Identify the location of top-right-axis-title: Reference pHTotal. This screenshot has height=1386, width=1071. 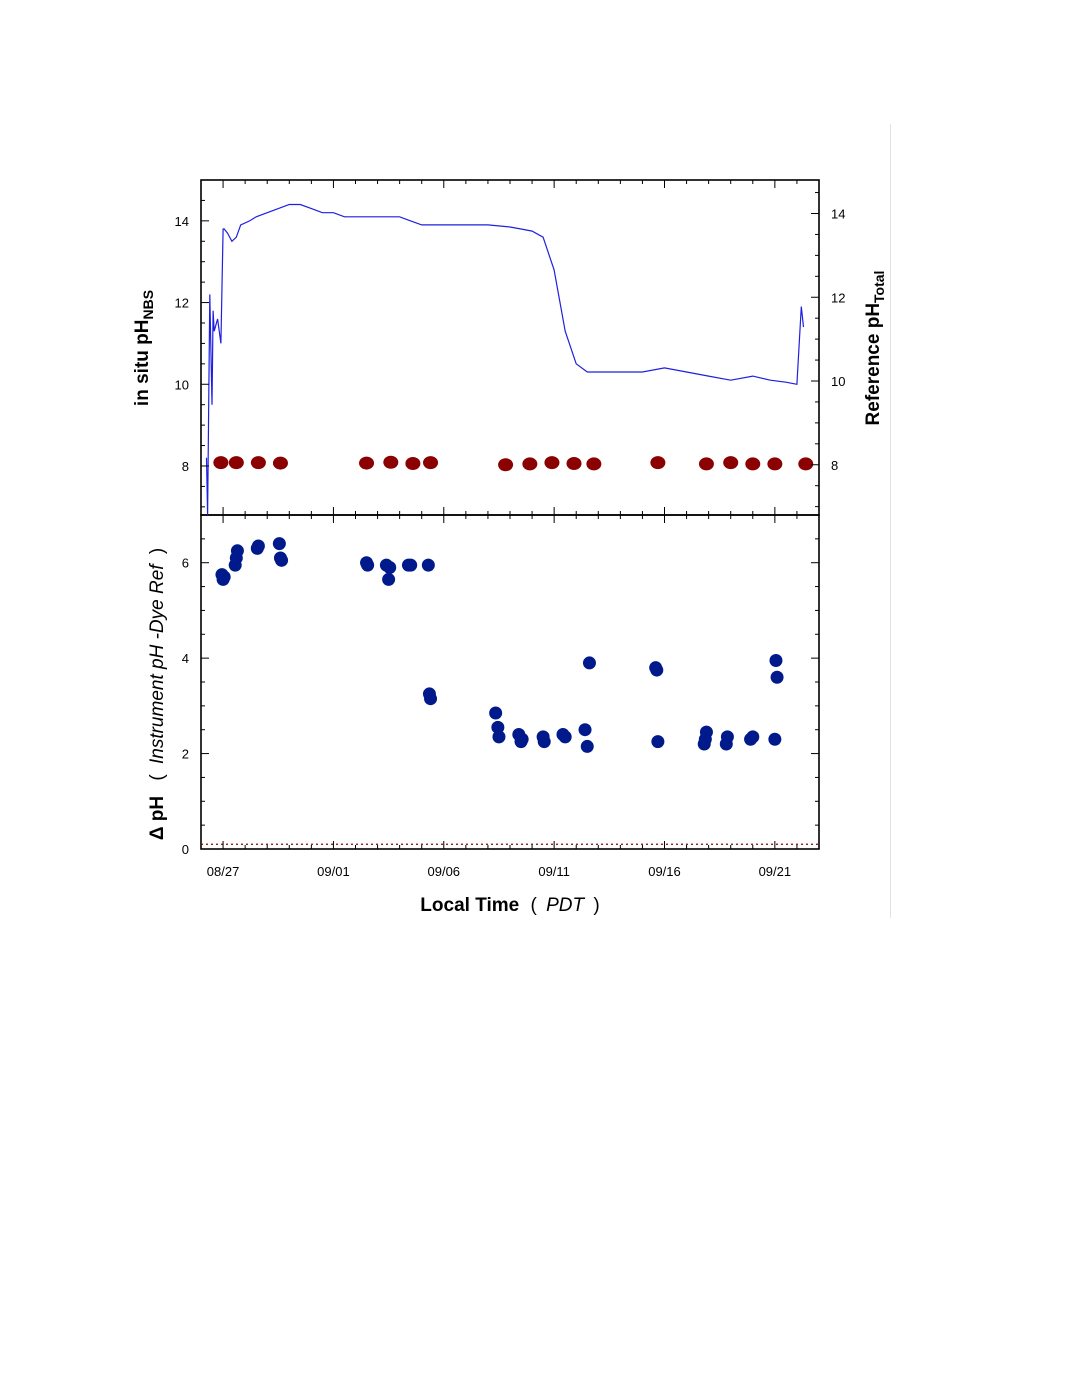
(875, 348).